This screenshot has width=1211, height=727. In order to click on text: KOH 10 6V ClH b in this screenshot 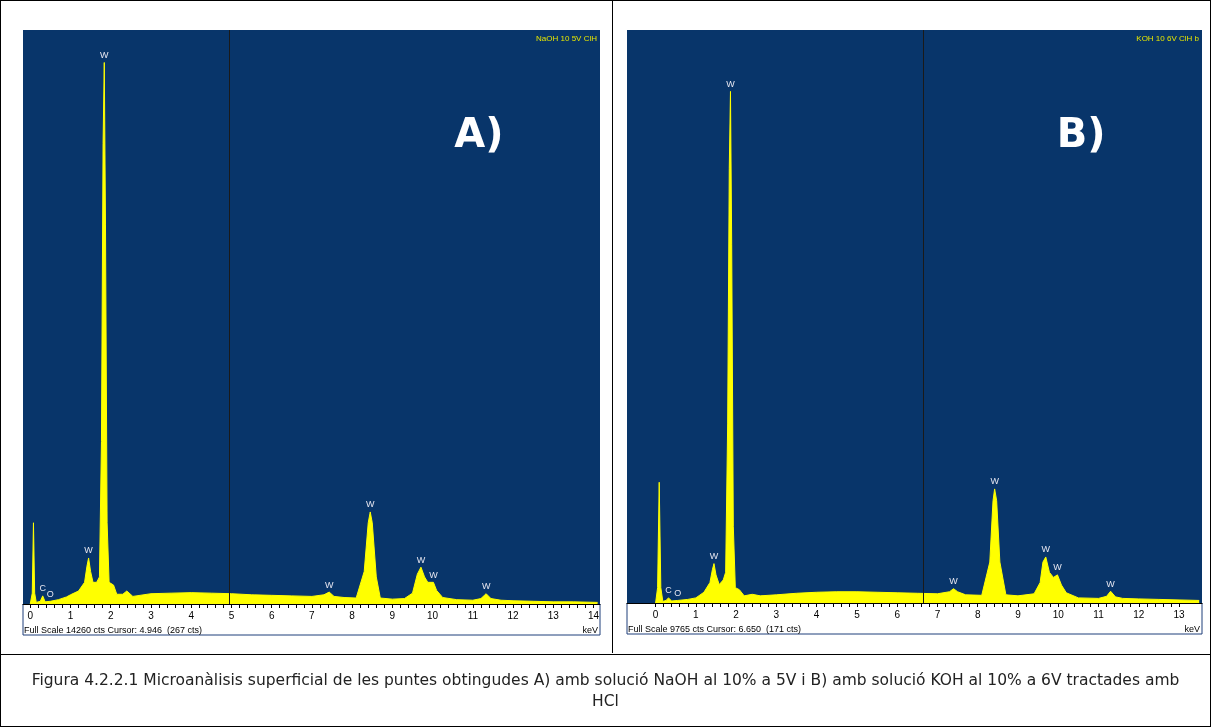, I will do `click(1168, 38)`.